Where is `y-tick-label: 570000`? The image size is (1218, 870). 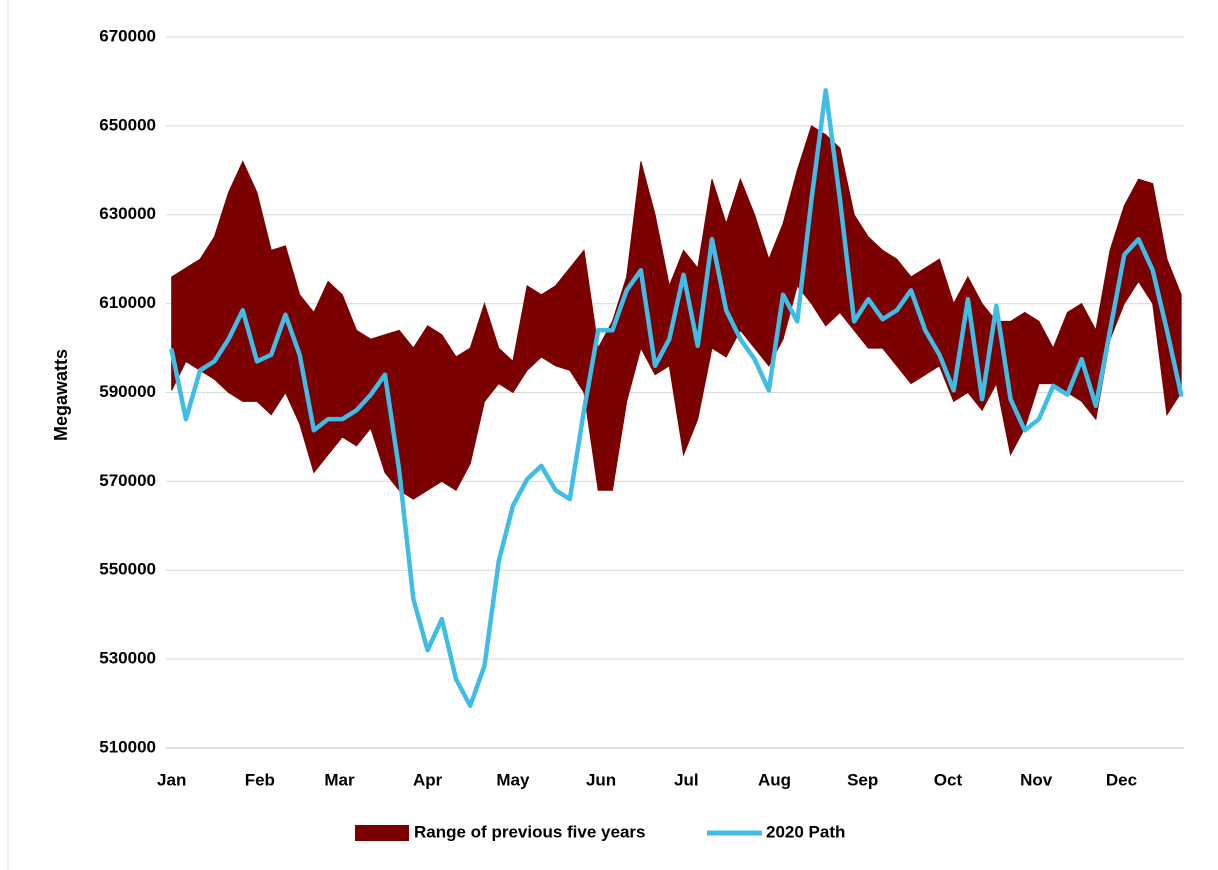 y-tick-label: 570000 is located at coordinates (127, 480).